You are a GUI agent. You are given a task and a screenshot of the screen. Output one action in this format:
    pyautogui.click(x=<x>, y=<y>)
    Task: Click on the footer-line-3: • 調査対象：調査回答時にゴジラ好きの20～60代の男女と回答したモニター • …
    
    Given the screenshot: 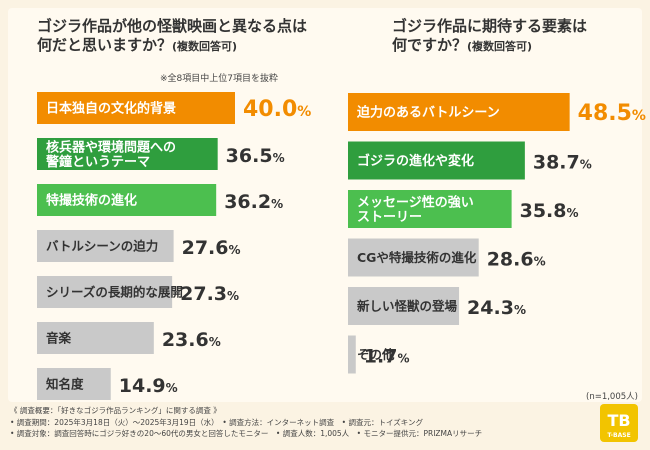 What is the action you would take?
    pyautogui.click(x=246, y=433)
    